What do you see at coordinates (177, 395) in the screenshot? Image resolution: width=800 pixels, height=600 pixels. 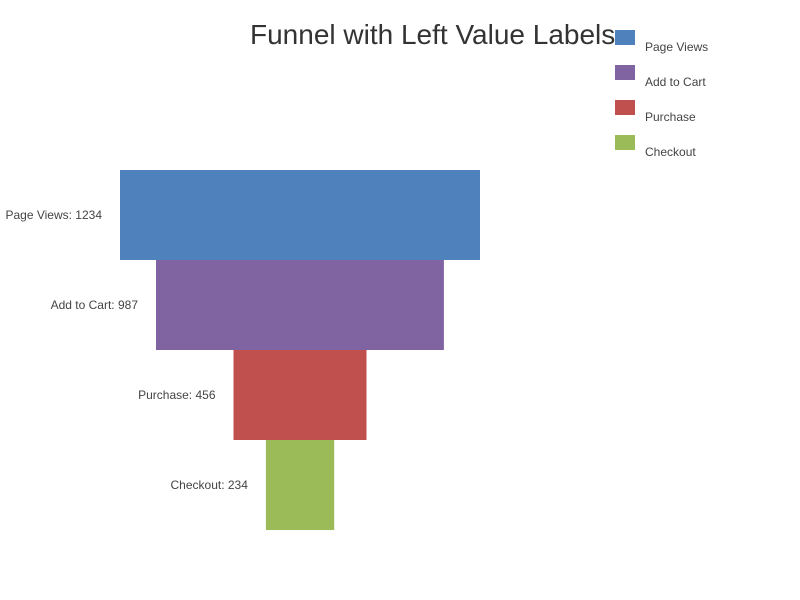 I see `value-label-purchase: Purchase: 456` at bounding box center [177, 395].